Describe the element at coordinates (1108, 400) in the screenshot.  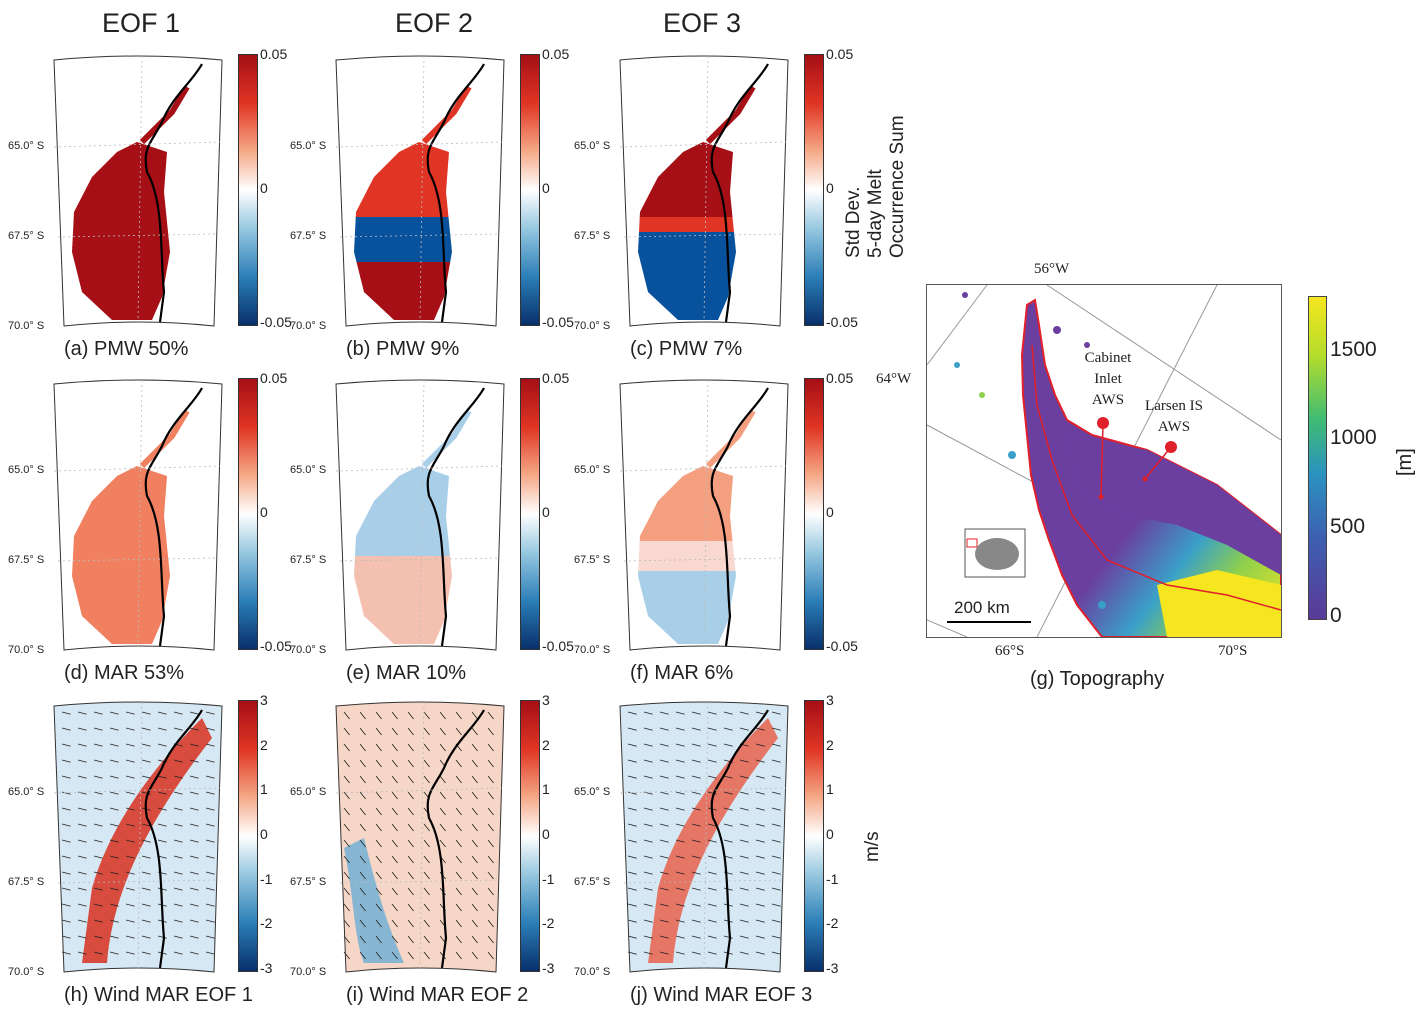
I see `station-1-line-3: AWS` at that location.